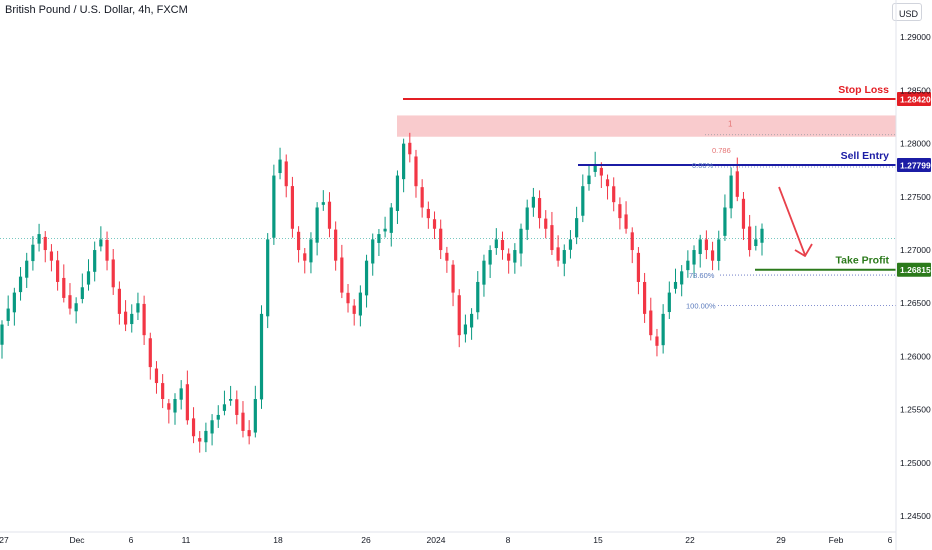 This screenshot has width=932, height=550. Describe the element at coordinates (865, 156) in the screenshot. I see `sell-entry-label: Sell Entry` at that location.